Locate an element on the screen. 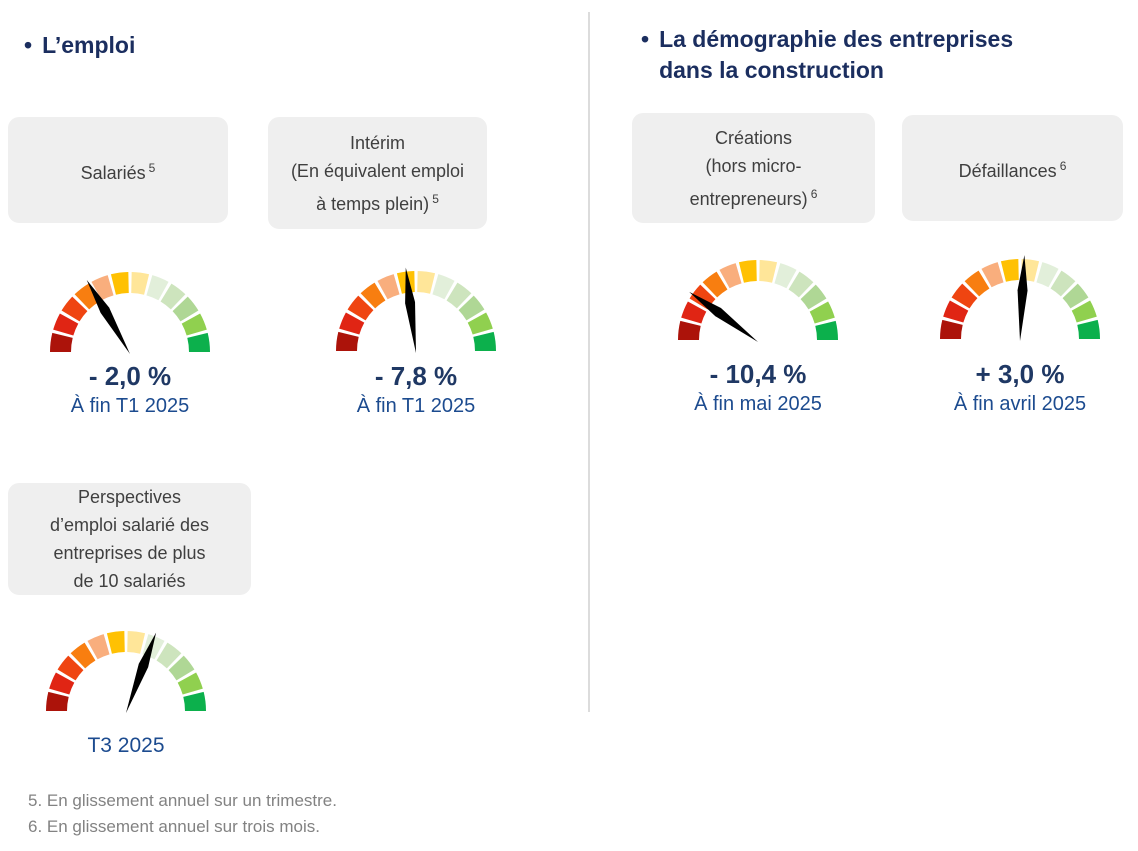 This screenshot has width=1138, height=851. kpi-label: Intérim is located at coordinates (377, 142).